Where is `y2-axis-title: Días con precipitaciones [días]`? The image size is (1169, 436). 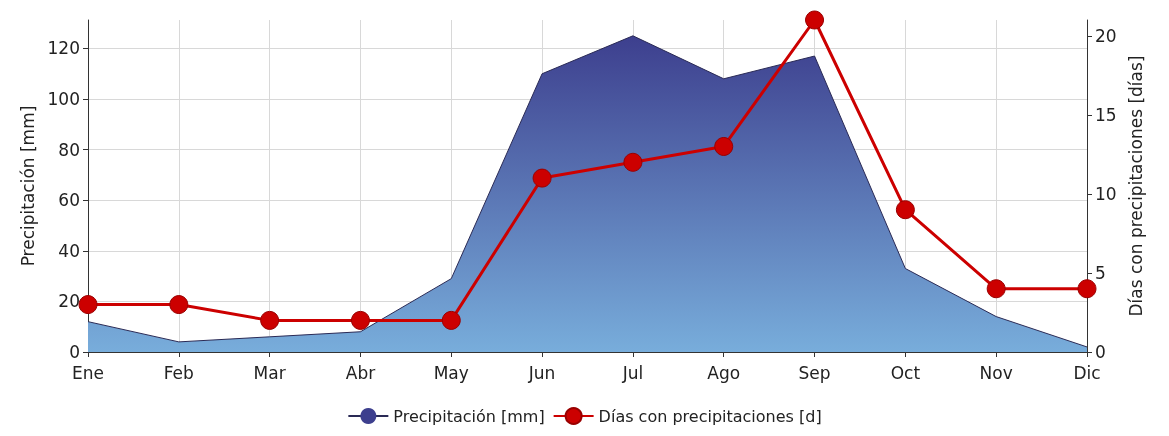 y2-axis-title: Días con precipitaciones [días] is located at coordinates (1136, 186).